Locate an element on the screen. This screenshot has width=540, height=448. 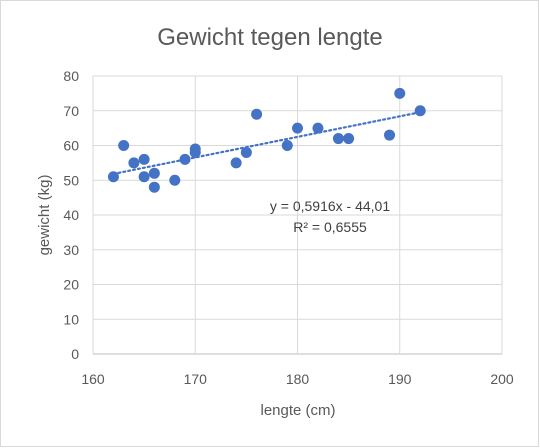
y-tick-label: 20 is located at coordinates (71, 285).